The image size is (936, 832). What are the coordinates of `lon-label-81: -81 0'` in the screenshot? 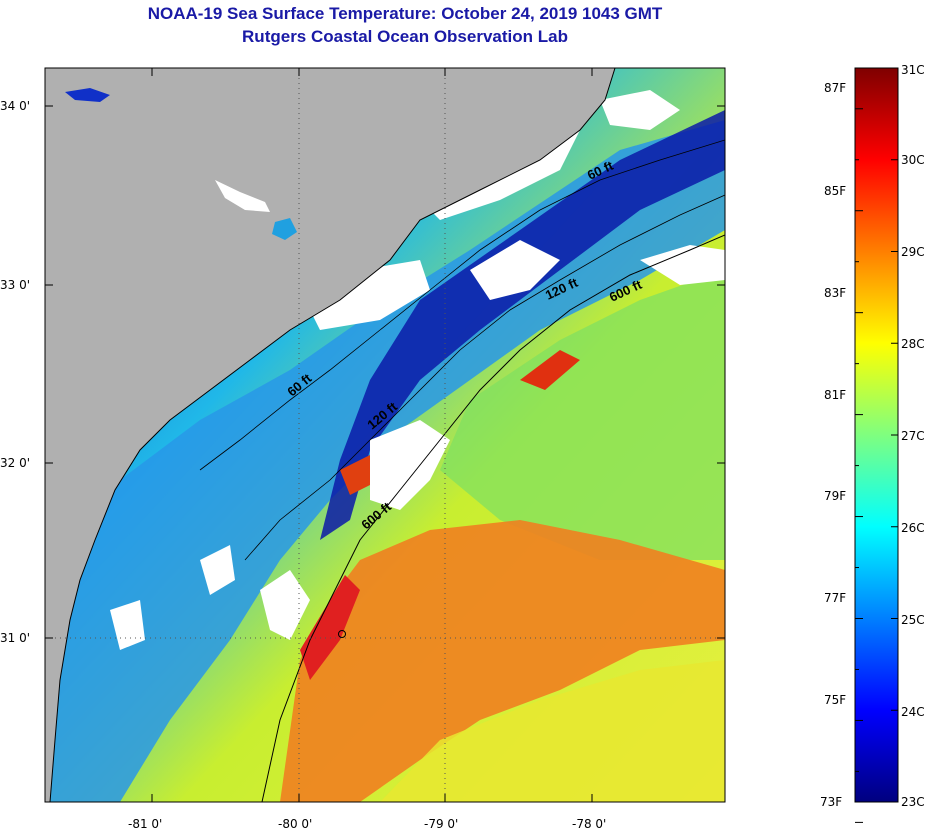 It's located at (145, 824).